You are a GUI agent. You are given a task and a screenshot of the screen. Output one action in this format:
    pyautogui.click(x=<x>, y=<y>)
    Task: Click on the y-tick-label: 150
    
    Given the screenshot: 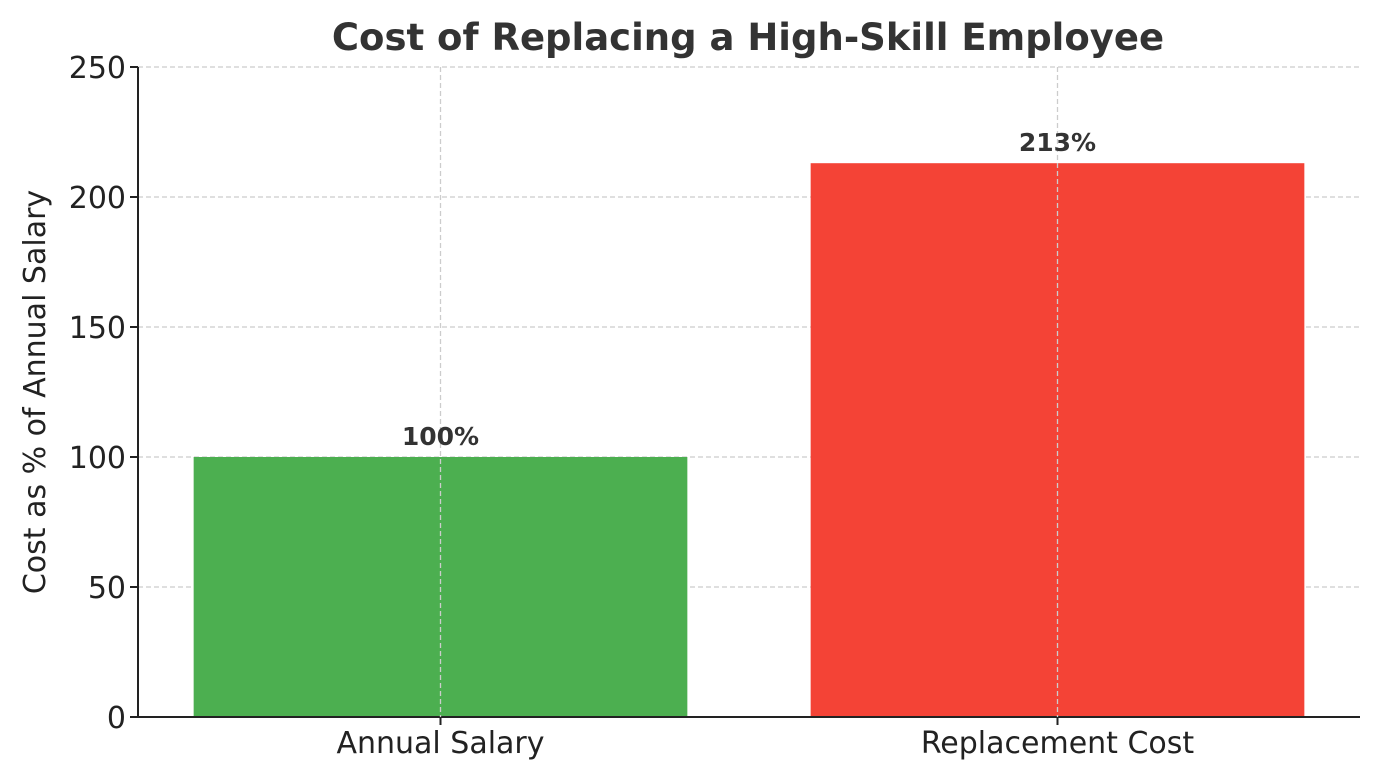 What is the action you would take?
    pyautogui.click(x=97, y=328)
    